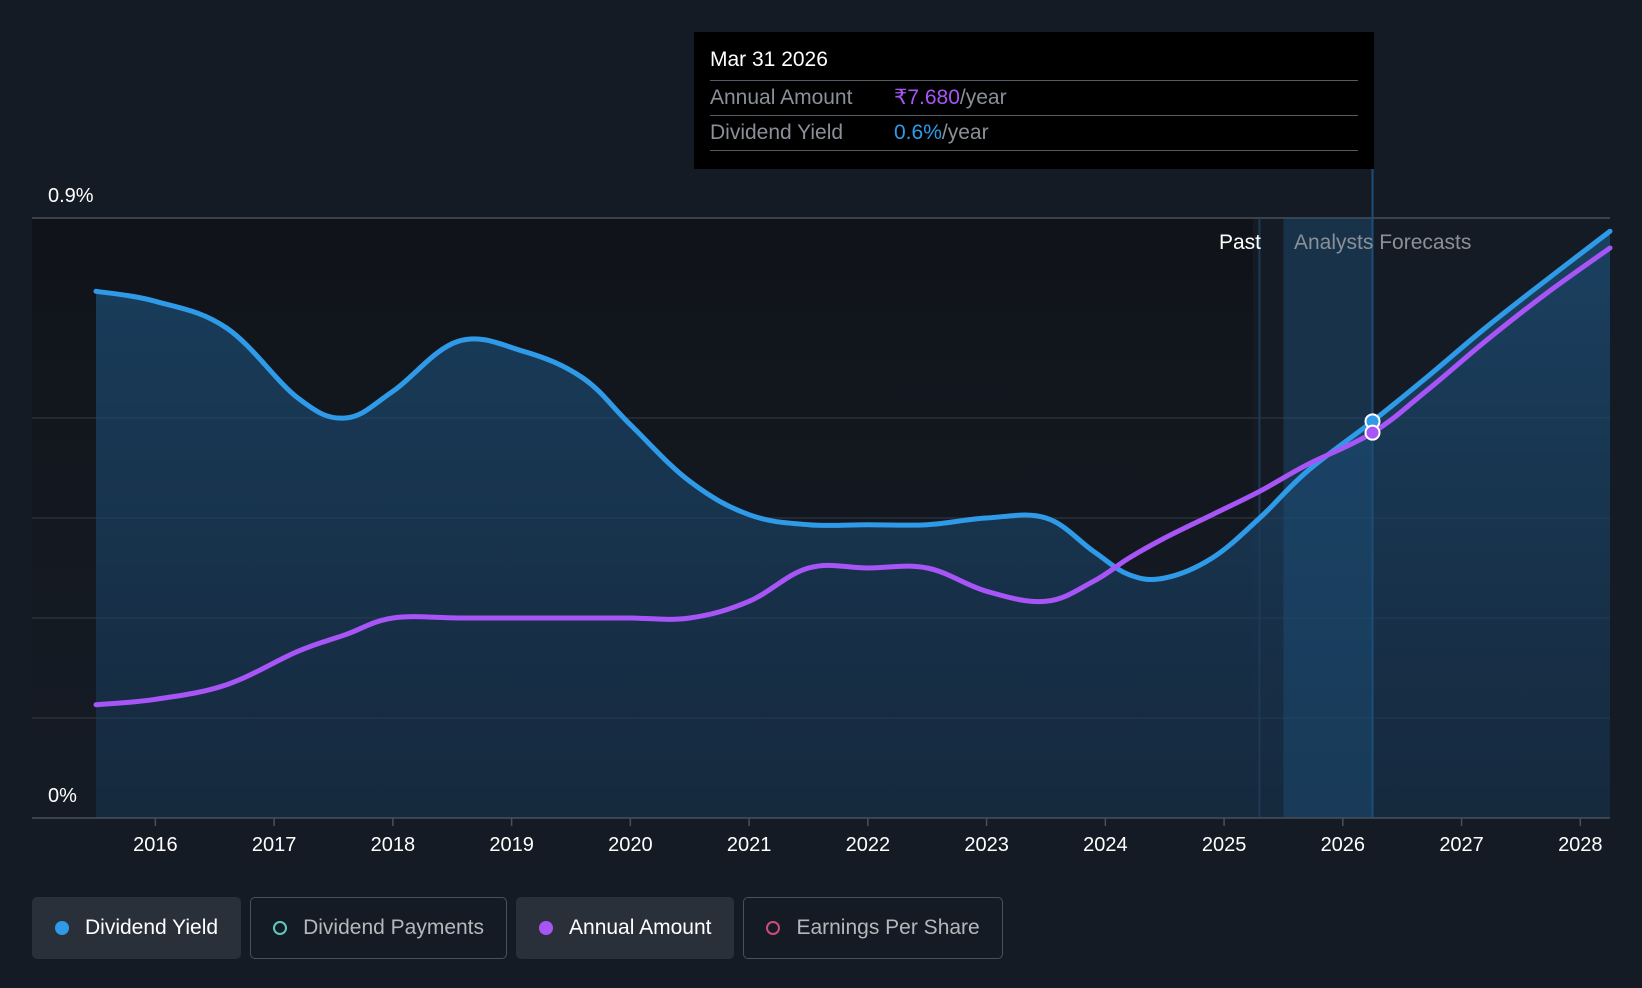 This screenshot has height=988, width=1642. What do you see at coordinates (630, 845) in the screenshot?
I see `x-tick-label: 2020` at bounding box center [630, 845].